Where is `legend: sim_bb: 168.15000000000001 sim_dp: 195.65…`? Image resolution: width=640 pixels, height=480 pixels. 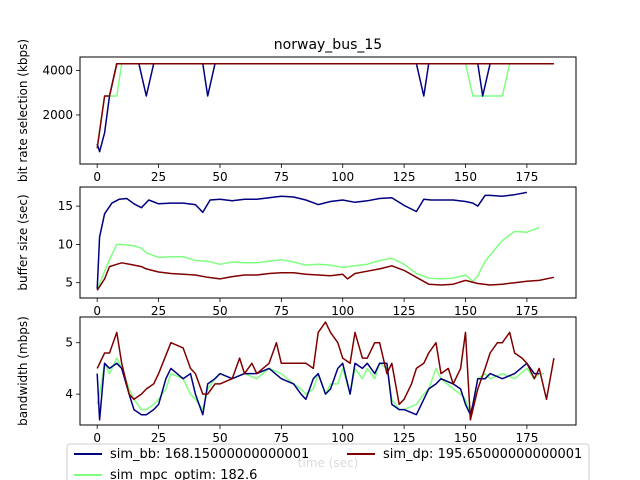
legend: sim_bb: 168.15000000000001 sim_dp: 195.65… is located at coordinates (328, 461).